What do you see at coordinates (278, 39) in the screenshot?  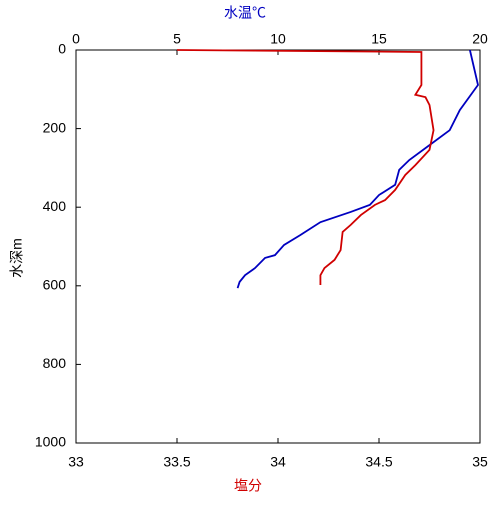 I see `x2-tick-label: 10` at bounding box center [278, 39].